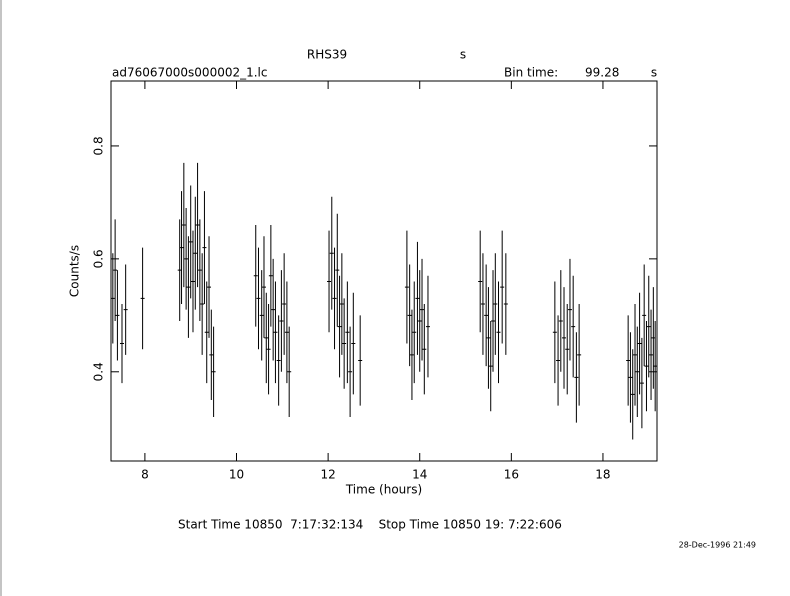 The image size is (790, 596). Describe the element at coordinates (99, 258) in the screenshot. I see `y-tick-label: 0.6` at that location.